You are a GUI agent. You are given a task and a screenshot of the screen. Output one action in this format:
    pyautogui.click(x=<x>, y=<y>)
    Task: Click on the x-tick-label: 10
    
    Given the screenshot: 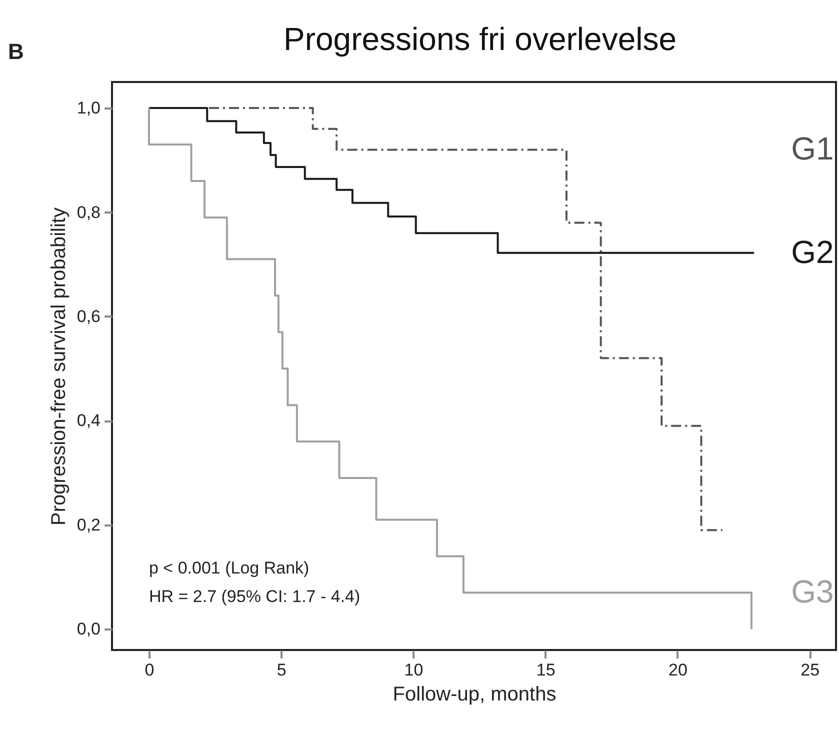 What is the action you would take?
    pyautogui.click(x=414, y=670)
    